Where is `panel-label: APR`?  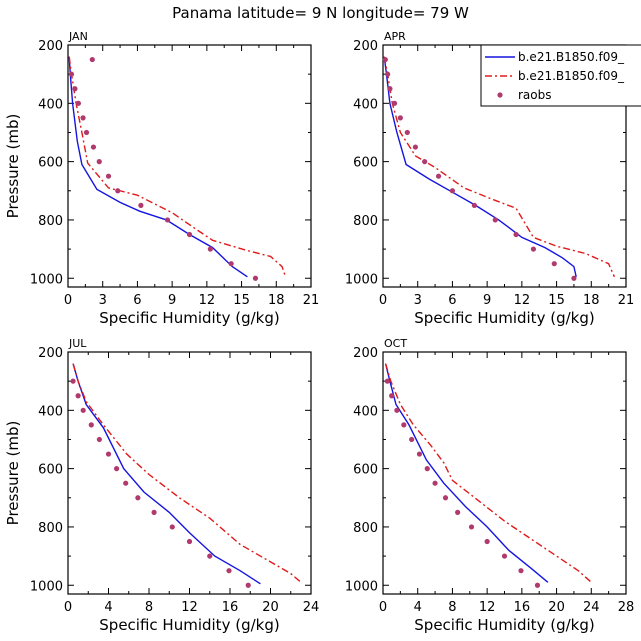
panel-label: APR is located at coordinates (395, 36).